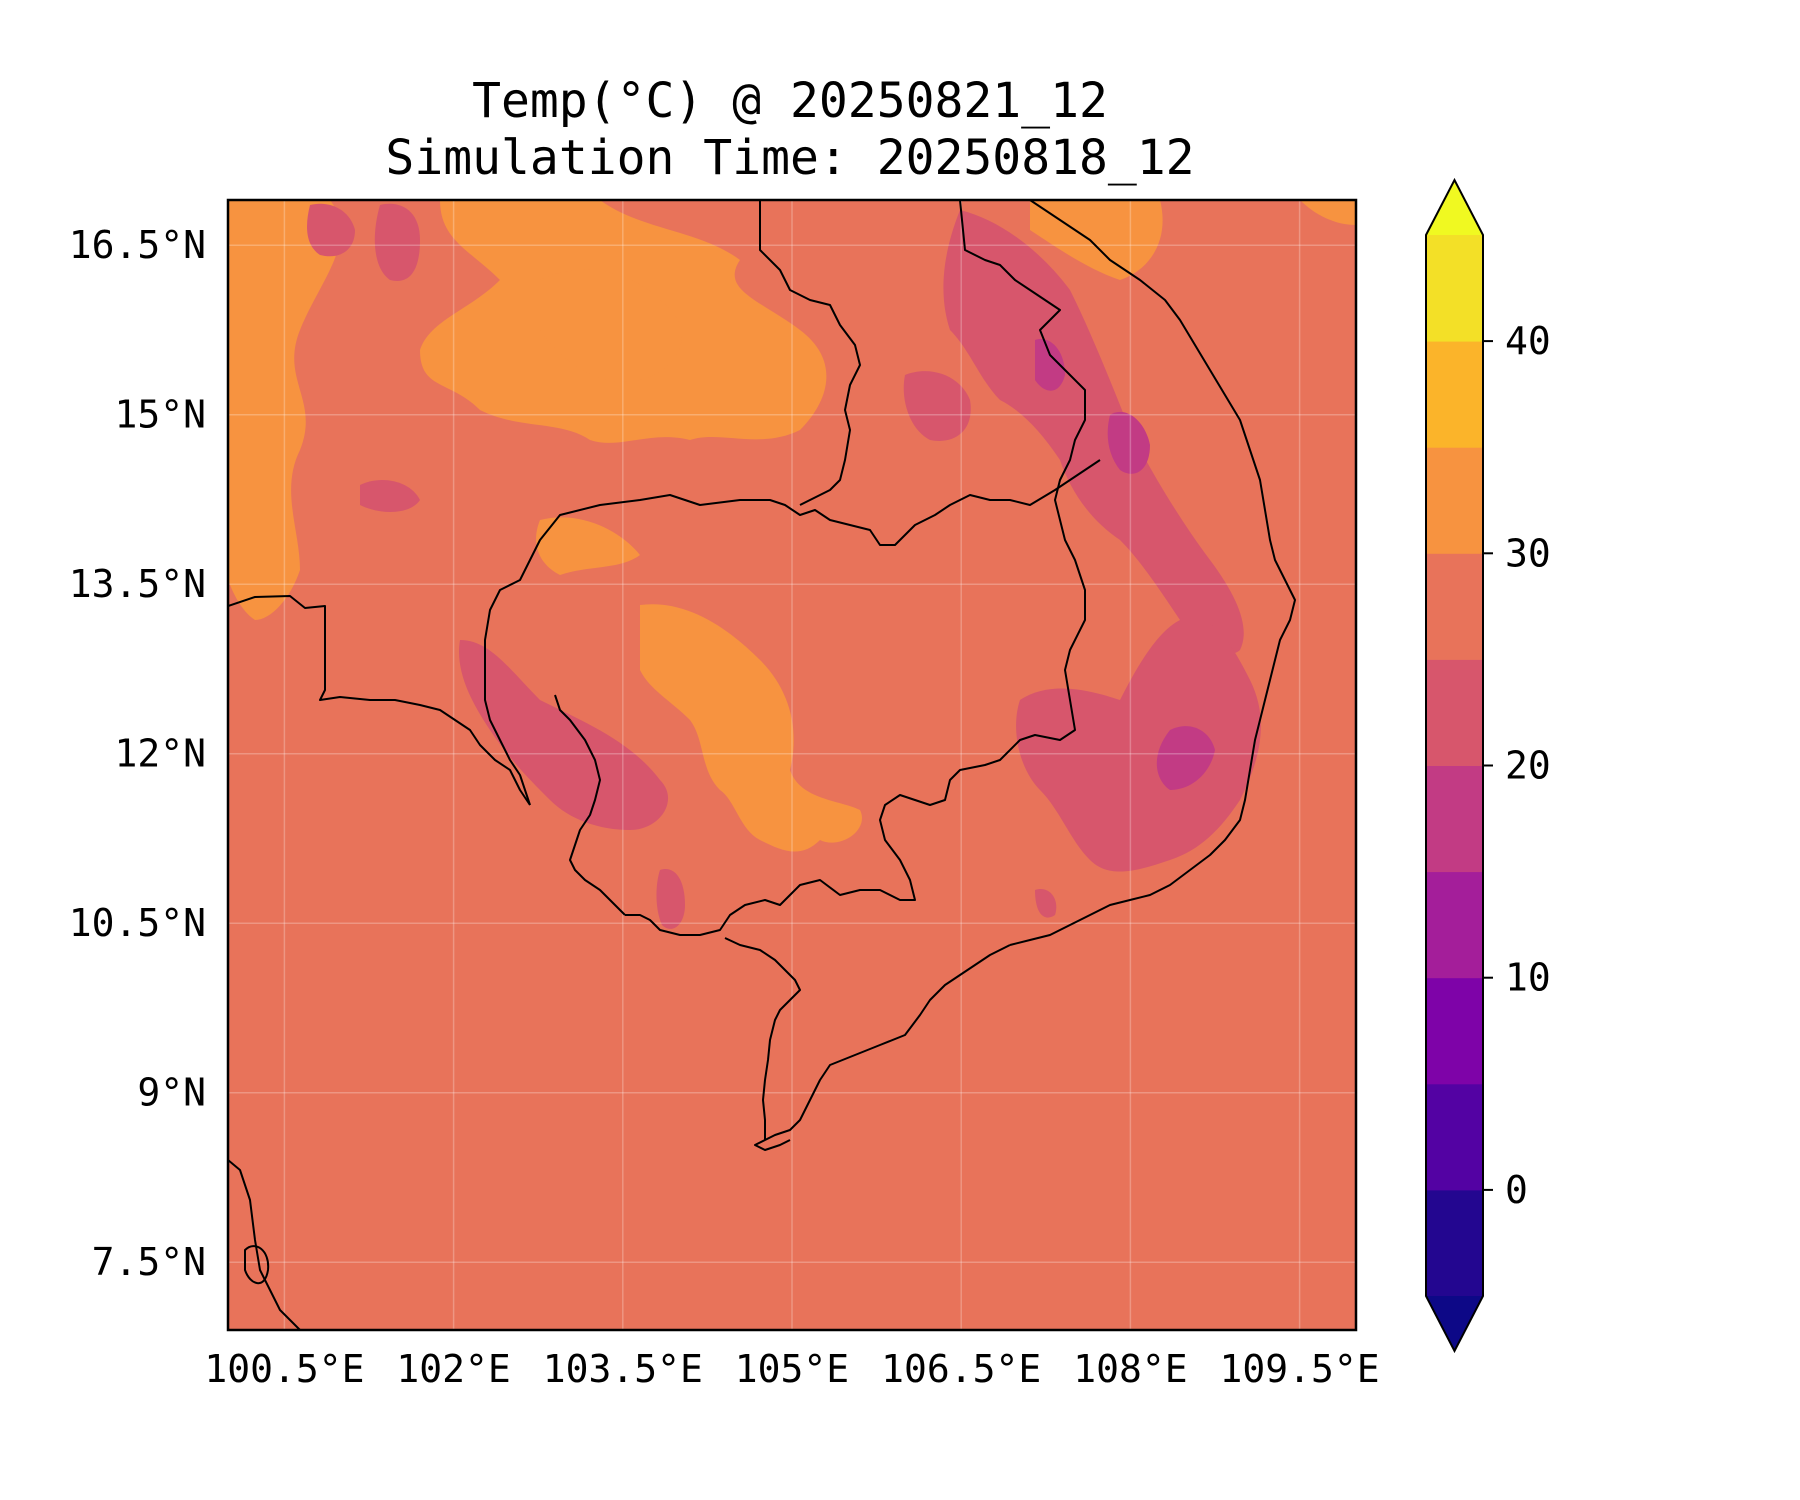  I want to click on colorbar-tick-label: 10, so click(1528, 978).